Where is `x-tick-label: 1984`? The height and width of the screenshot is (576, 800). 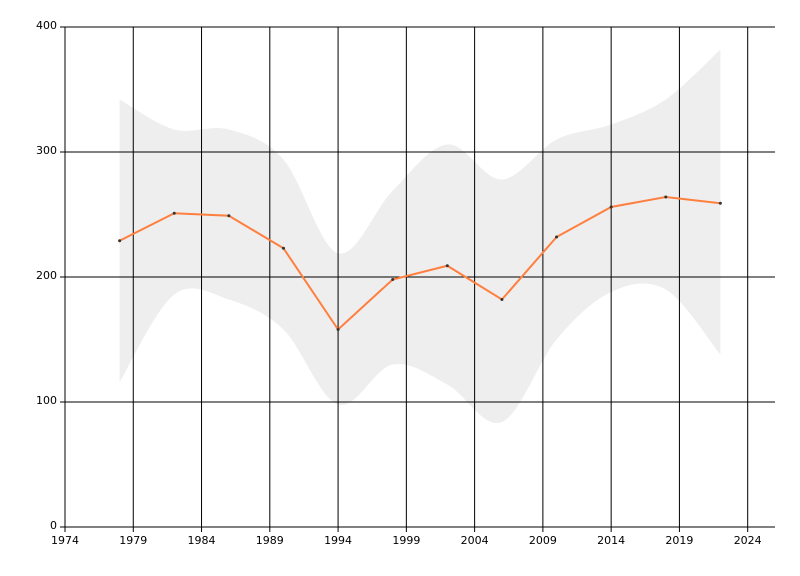
x-tick-label: 1984 is located at coordinates (202, 540).